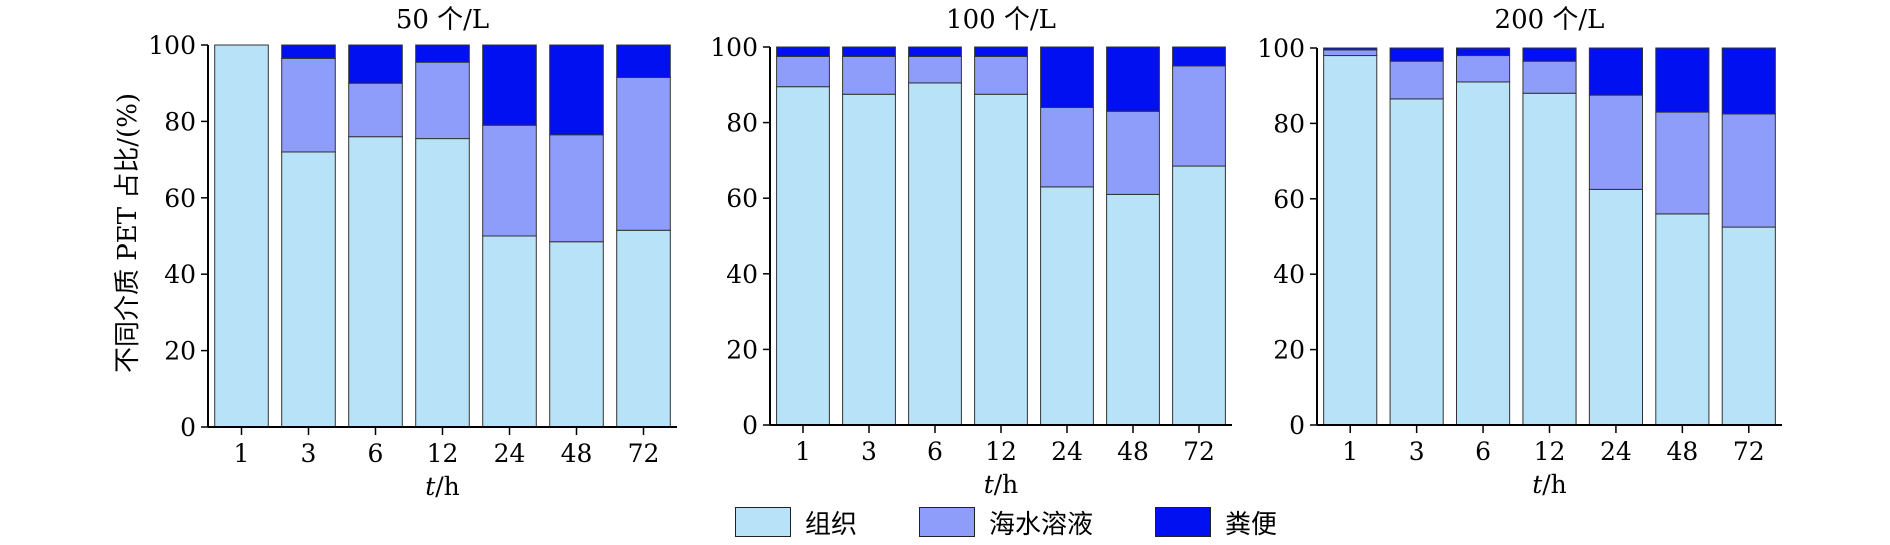 Image resolution: width=1890 pixels, height=545 pixels. I want to click on legend-item-feces: 粪便, so click(1216, 522).